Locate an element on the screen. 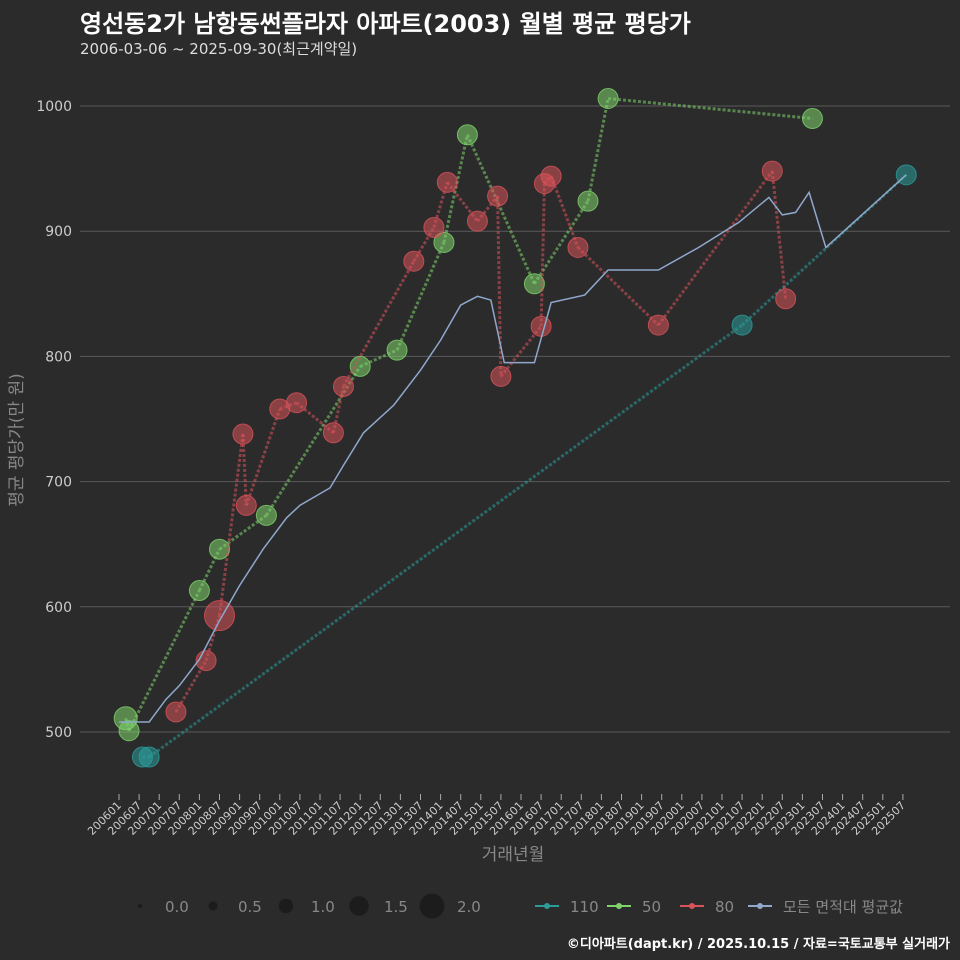 This screenshot has height=960, width=960. size-legend-label: 1.5 is located at coordinates (396, 907).